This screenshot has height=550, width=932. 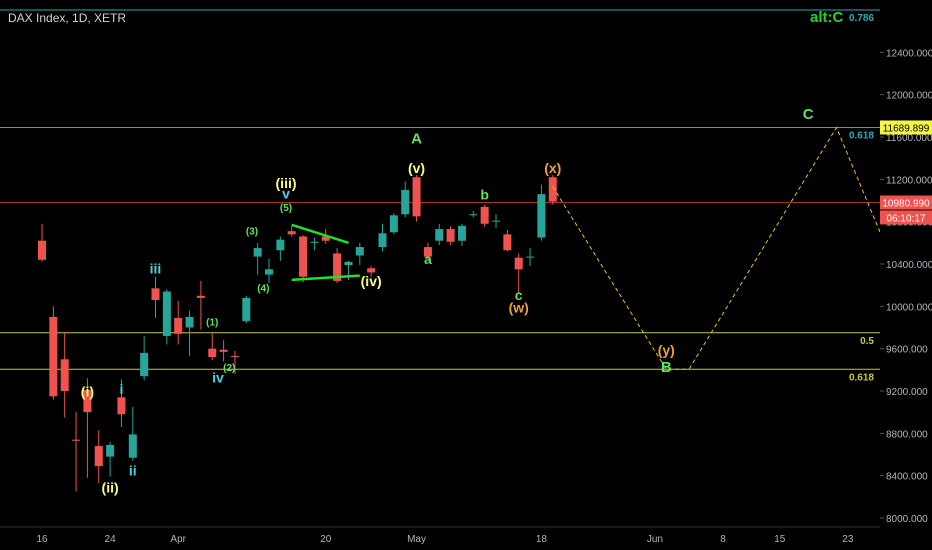 I want to click on price-badge-text: 11689.899, so click(x=906, y=128).